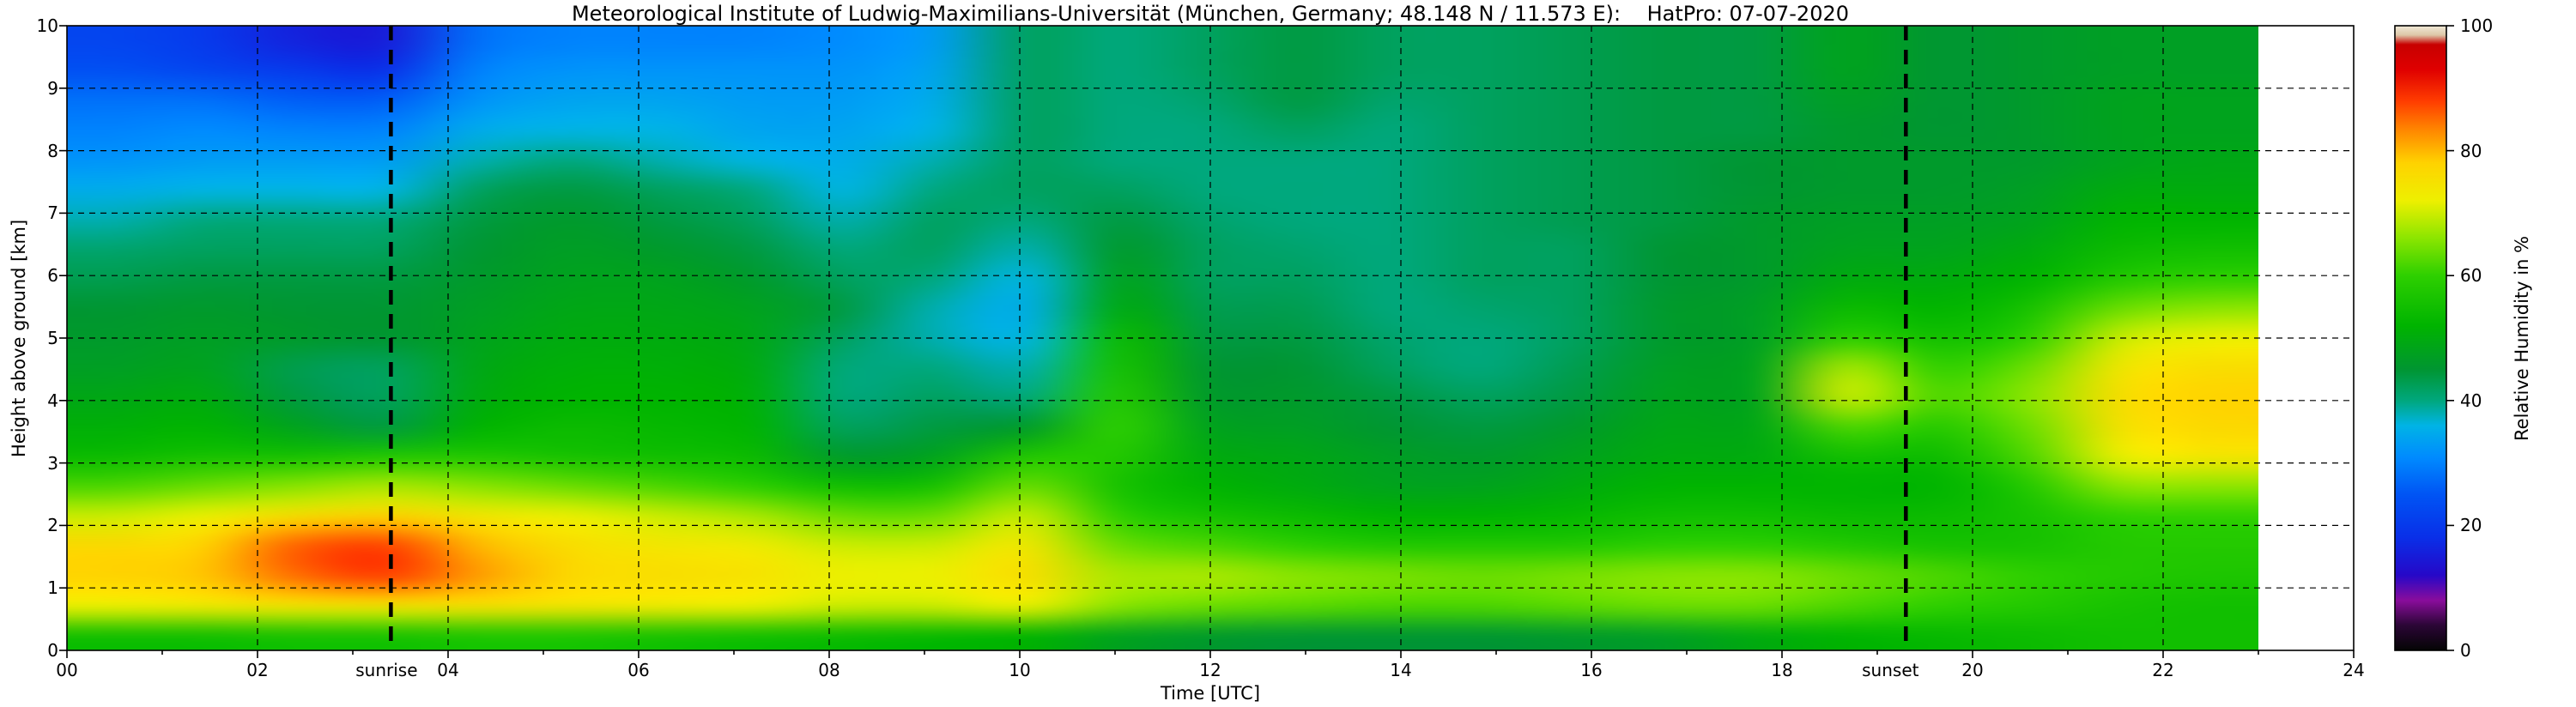 The width and height of the screenshot is (2576, 707). Describe the element at coordinates (448, 670) in the screenshot. I see `x-tick-label: 04` at that location.